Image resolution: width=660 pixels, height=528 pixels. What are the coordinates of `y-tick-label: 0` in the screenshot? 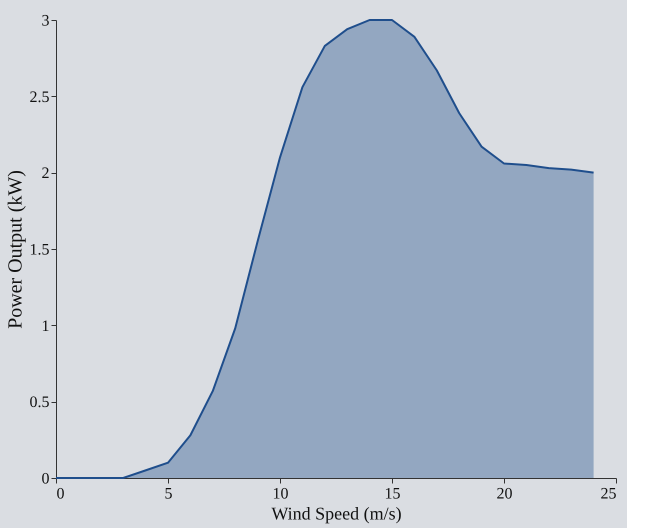 It's located at (46, 479).